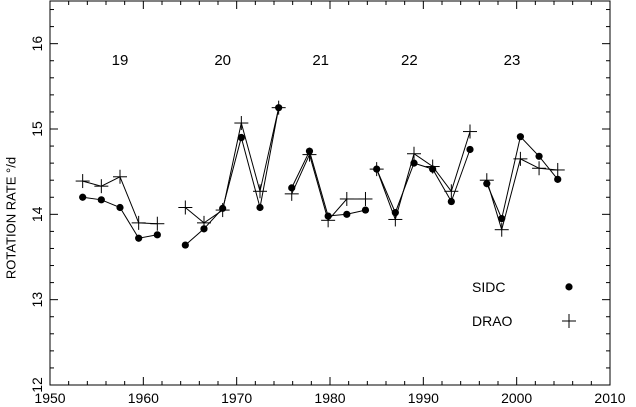 Image resolution: width=636 pixels, height=407 pixels. What do you see at coordinates (320, 60) in the screenshot?
I see `cycle-label: 21` at bounding box center [320, 60].